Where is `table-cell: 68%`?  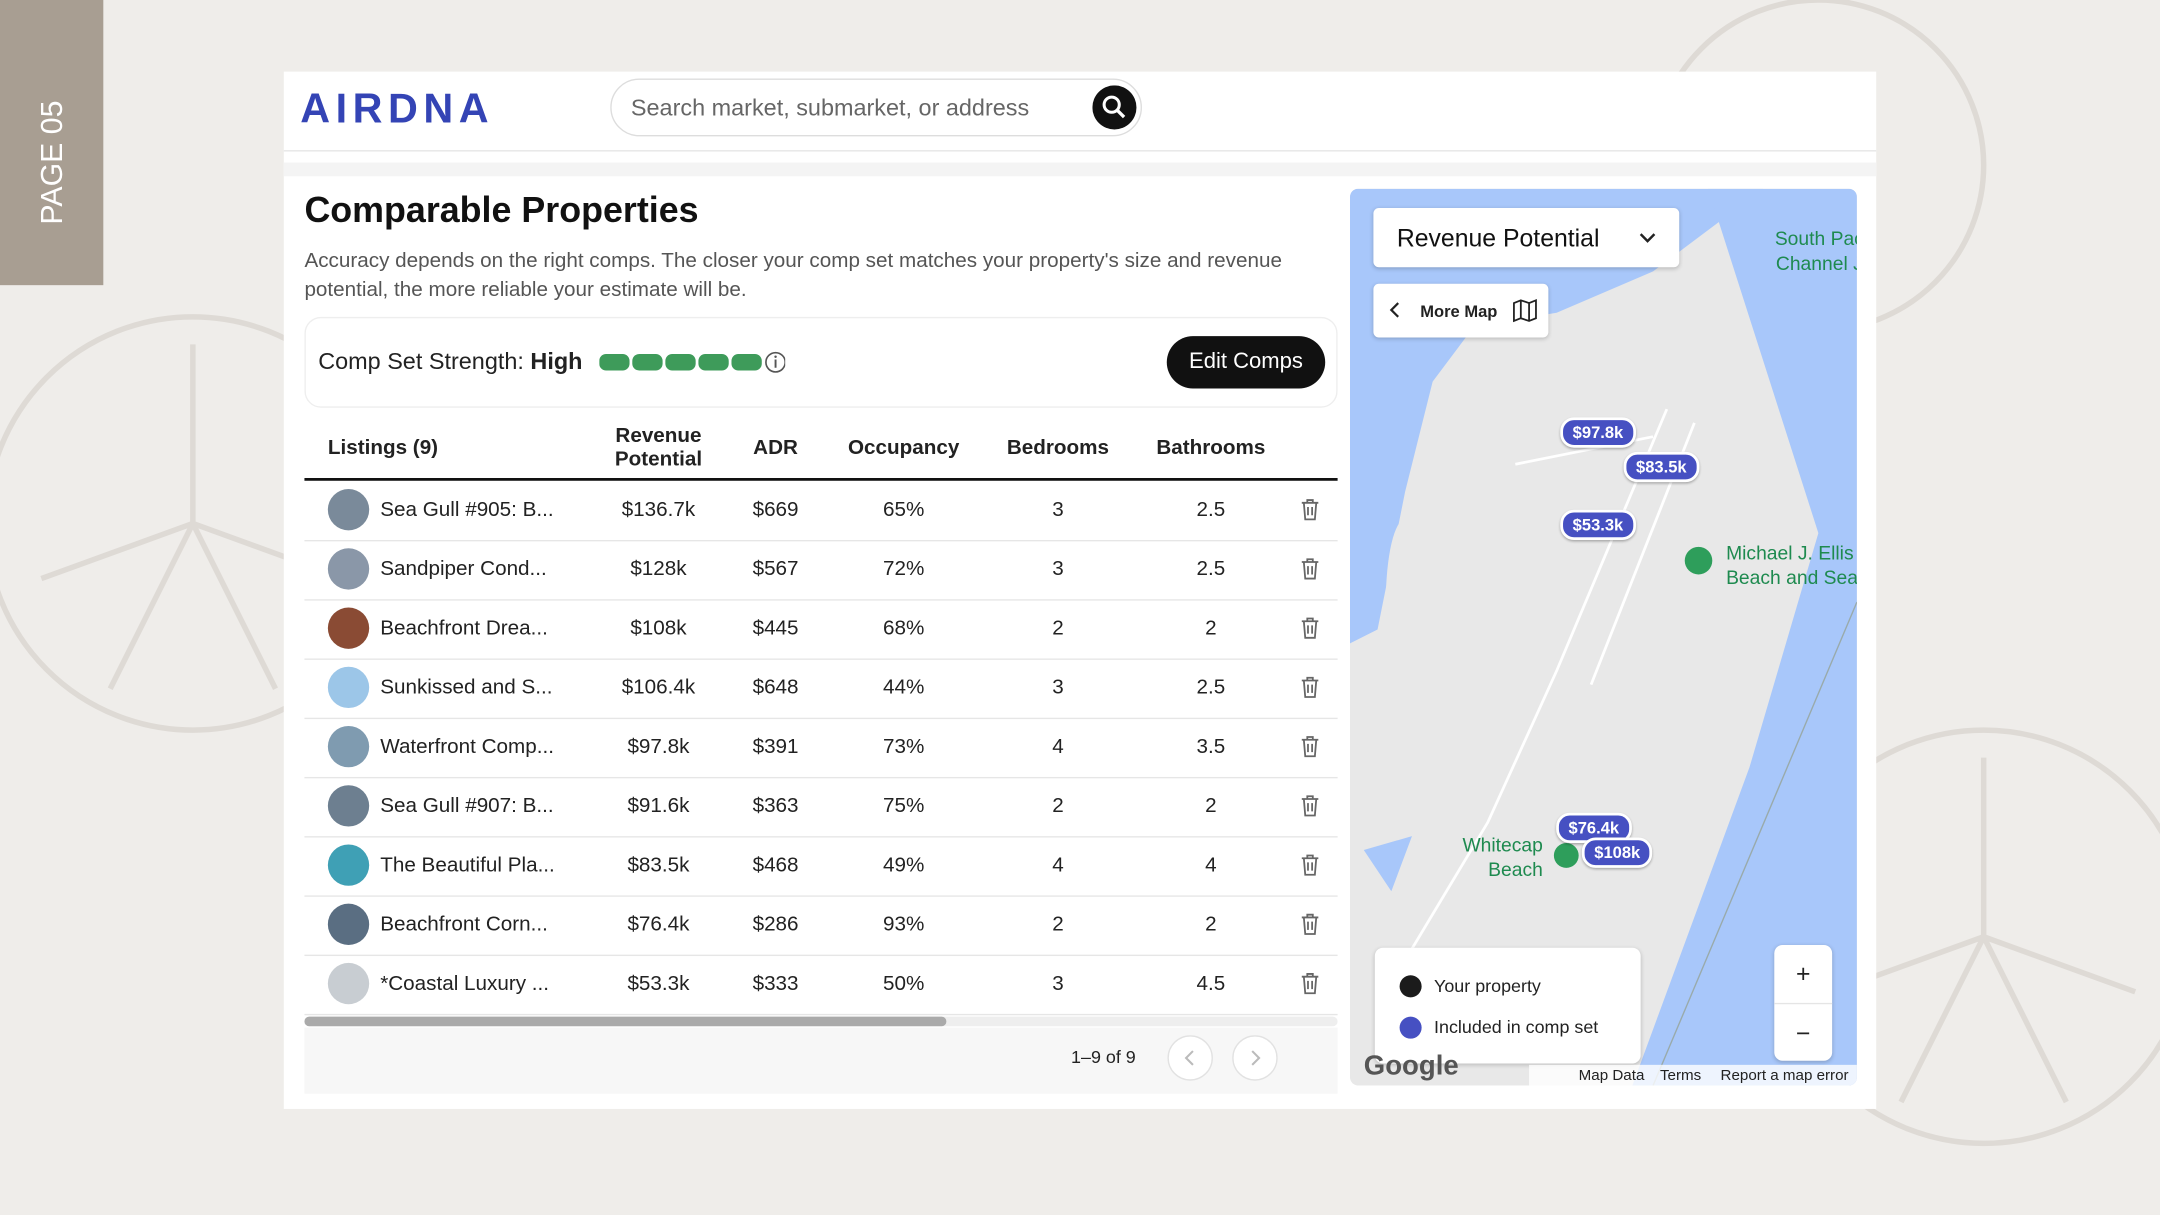
table-cell: 68% is located at coordinates (903, 628).